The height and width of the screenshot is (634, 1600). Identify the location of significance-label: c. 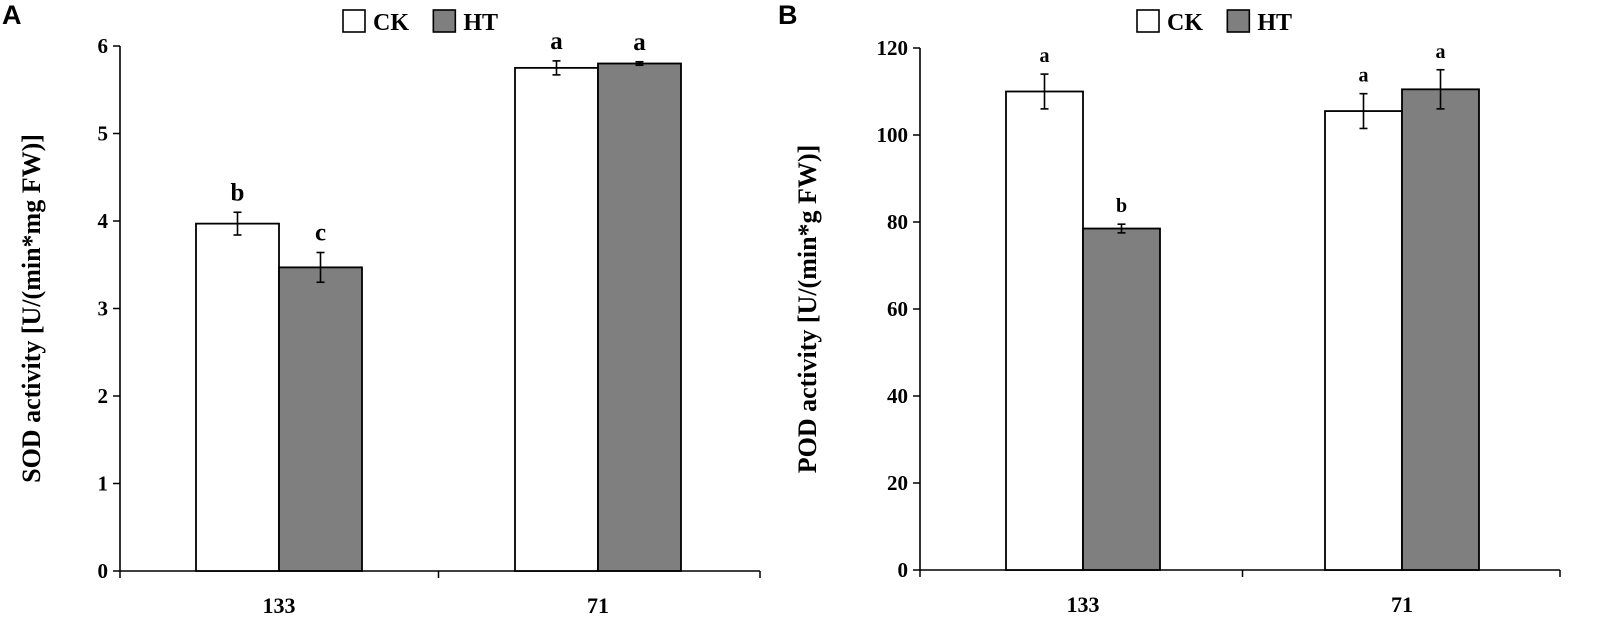
(320, 233).